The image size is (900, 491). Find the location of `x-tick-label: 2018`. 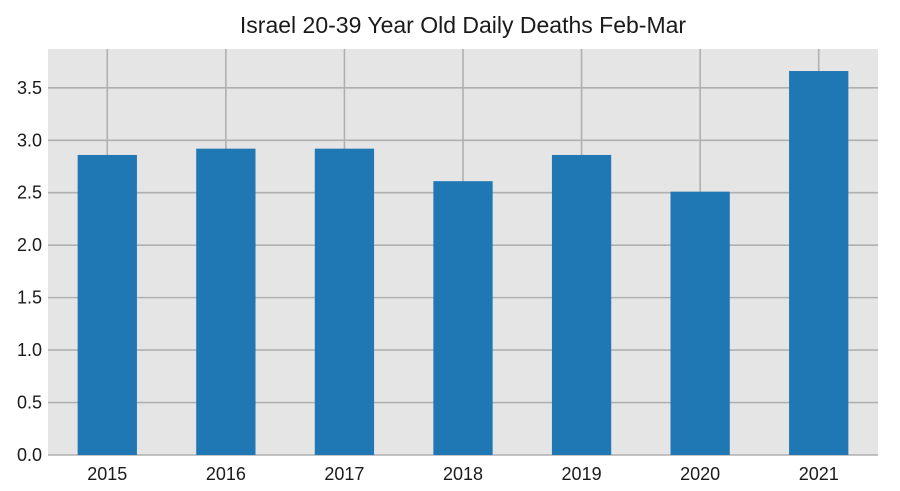

x-tick-label: 2018 is located at coordinates (463, 474).